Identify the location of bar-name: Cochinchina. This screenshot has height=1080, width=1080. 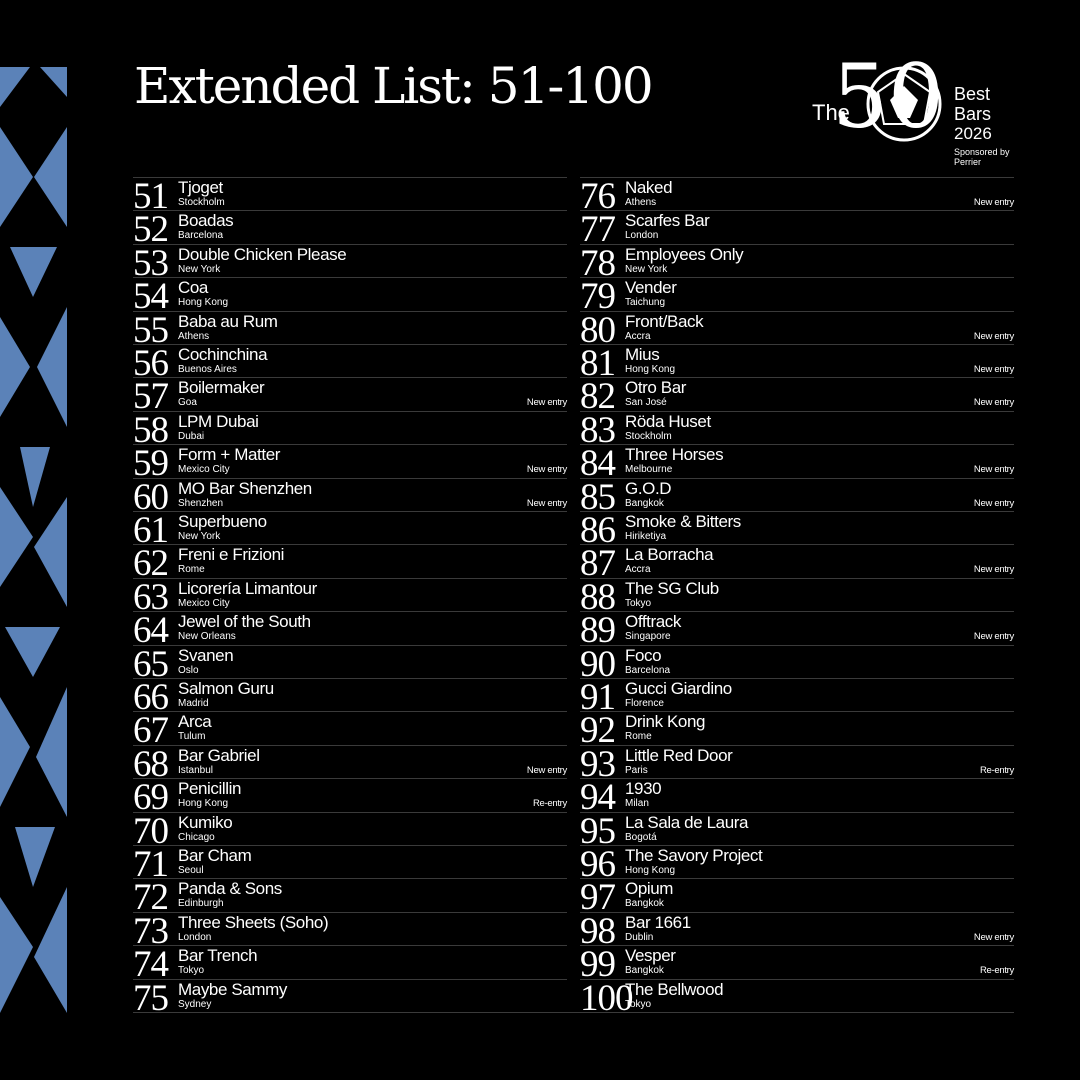
(223, 354).